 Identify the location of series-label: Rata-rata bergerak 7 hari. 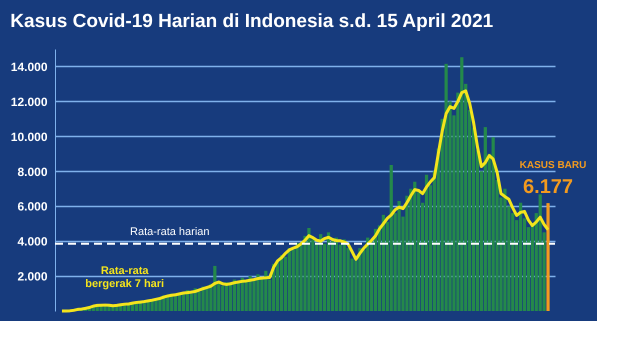
(124, 277).